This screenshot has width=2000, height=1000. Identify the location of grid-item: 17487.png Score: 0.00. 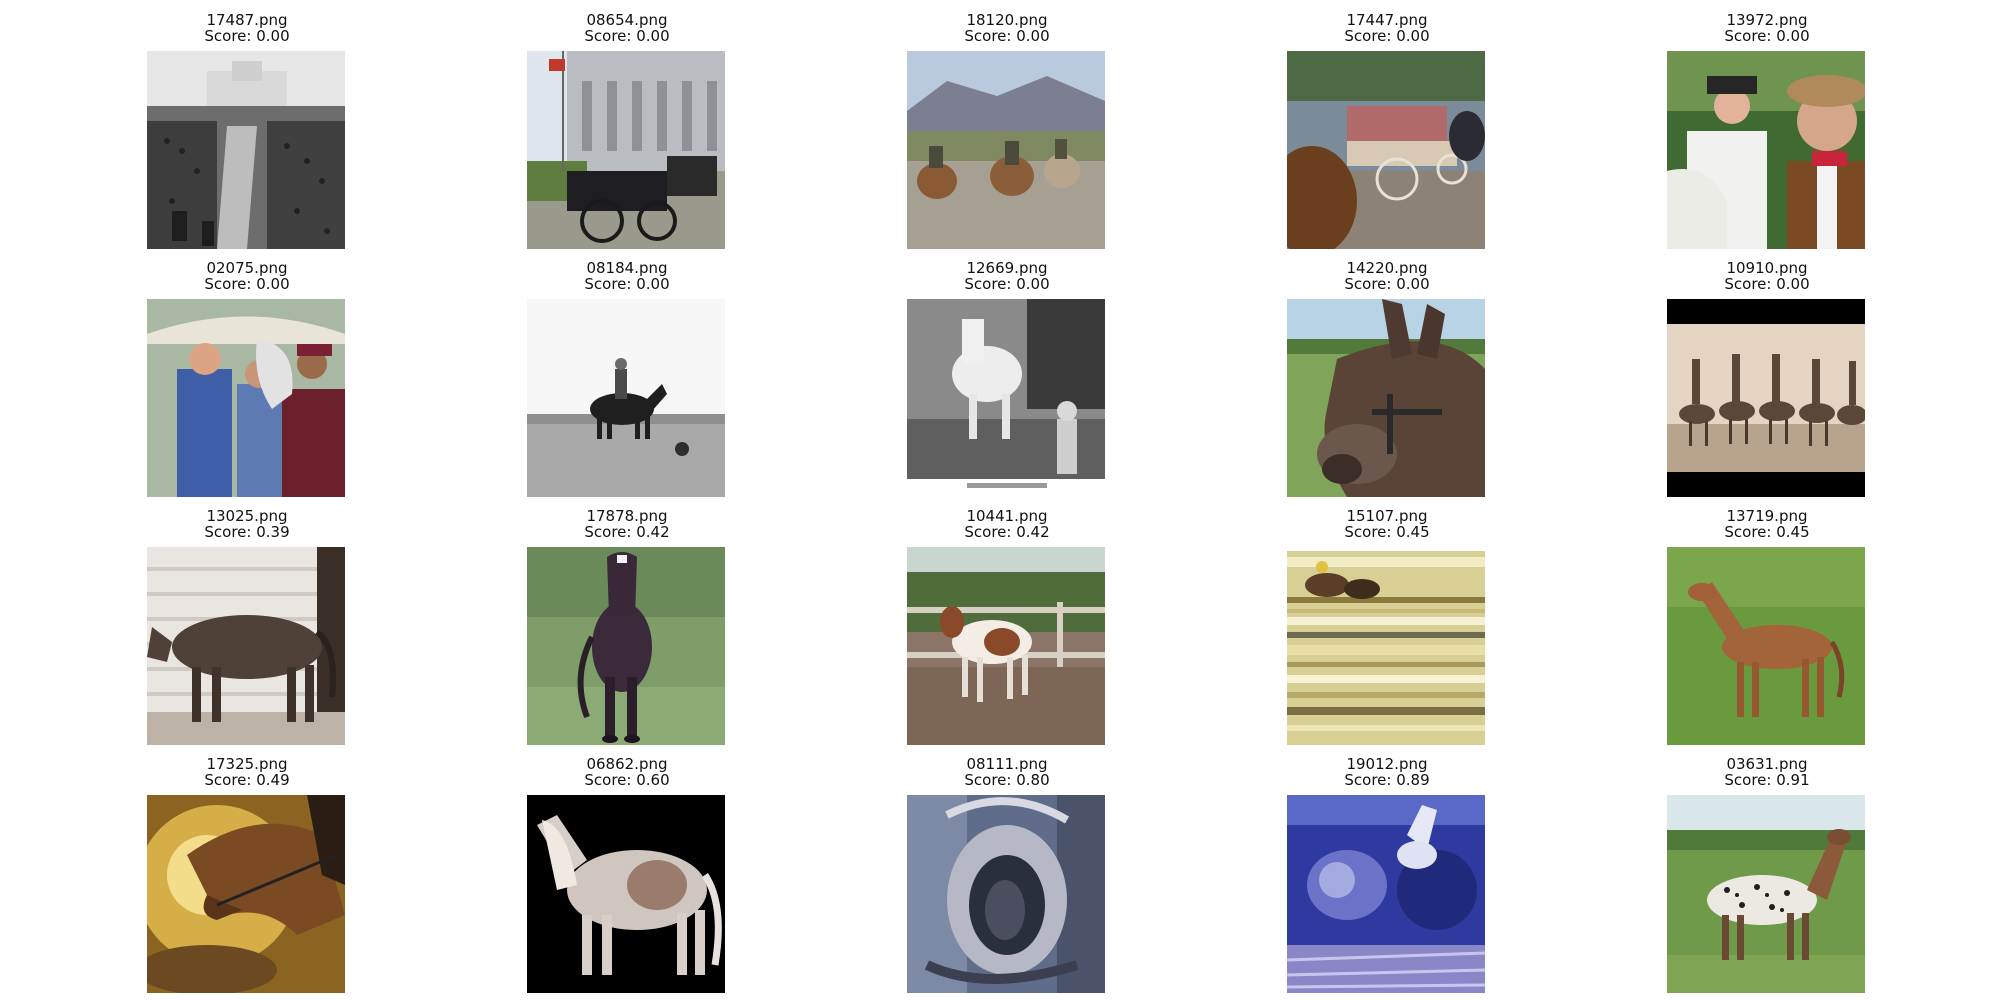
(247, 125).